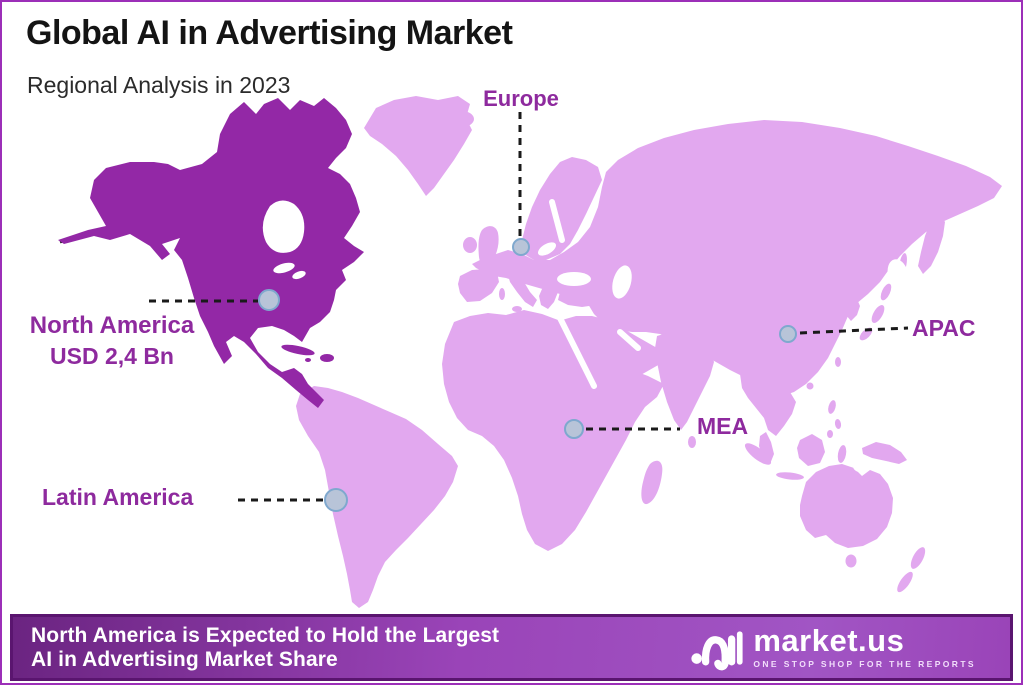 This screenshot has width=1023, height=685. What do you see at coordinates (557, 221) in the screenshot?
I see `gulf-of-bothnia` at bounding box center [557, 221].